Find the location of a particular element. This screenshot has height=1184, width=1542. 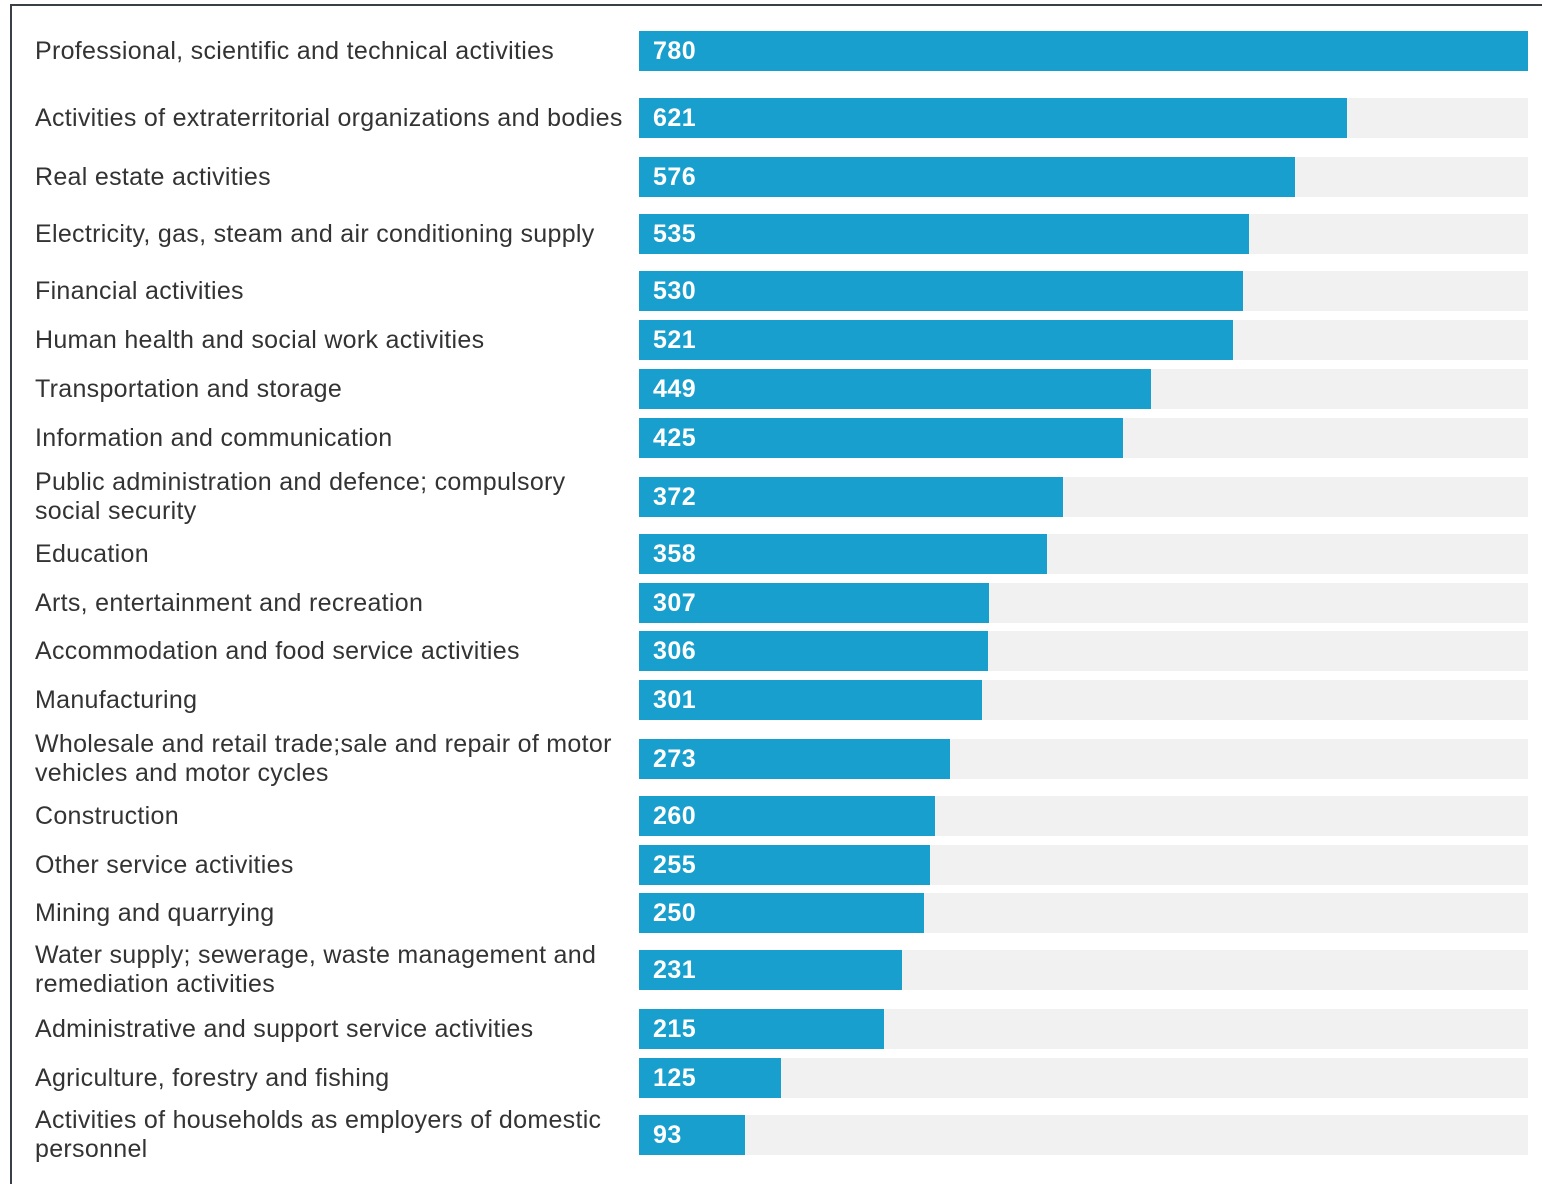

bar-value-label: 231 is located at coordinates (675, 970).